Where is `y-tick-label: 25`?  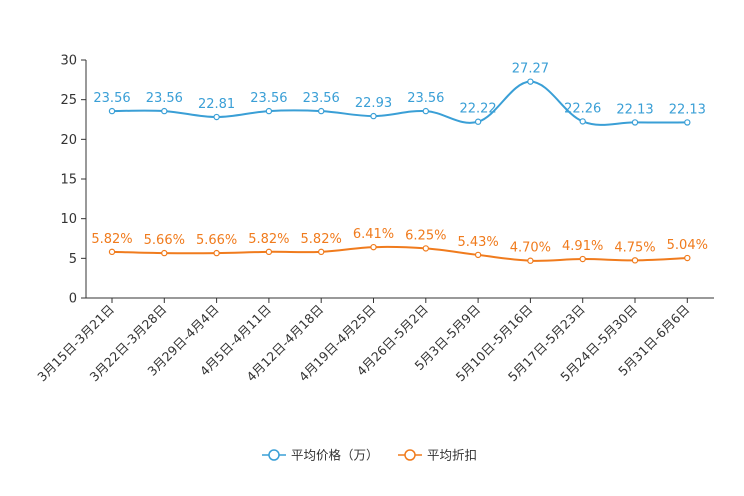
y-tick-label: 25 is located at coordinates (68, 100).